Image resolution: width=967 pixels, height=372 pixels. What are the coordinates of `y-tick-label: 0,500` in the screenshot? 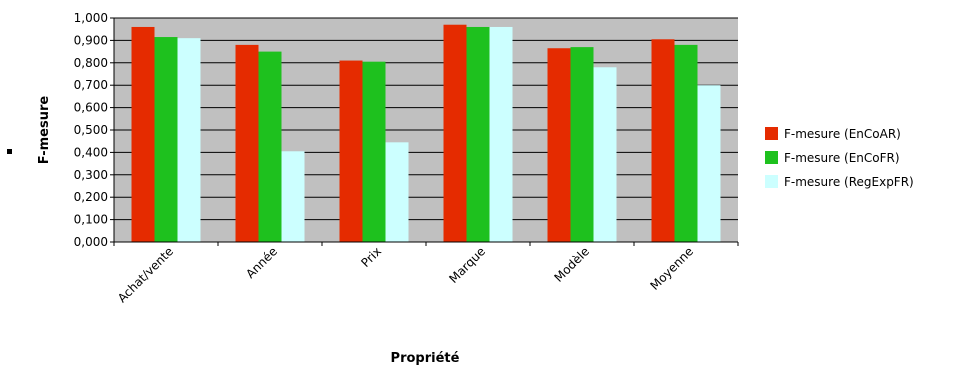 It's located at (91, 130).